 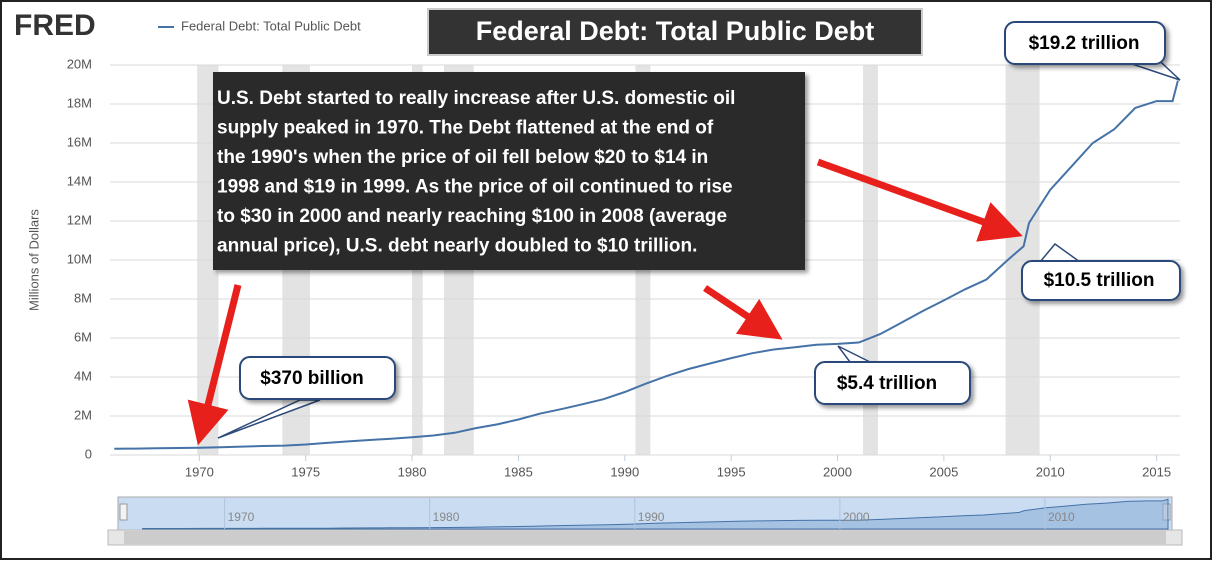 What do you see at coordinates (79, 180) in the screenshot?
I see `y-tick-label: 14M` at bounding box center [79, 180].